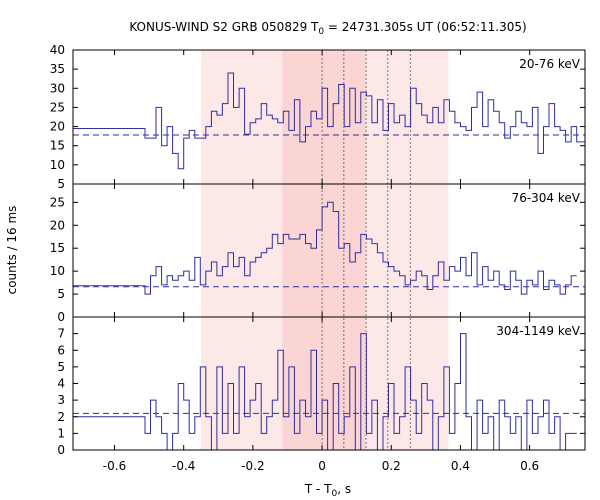  What do you see at coordinates (57, 50) in the screenshot?
I see `y-tick-label-0-7: 40` at bounding box center [57, 50].